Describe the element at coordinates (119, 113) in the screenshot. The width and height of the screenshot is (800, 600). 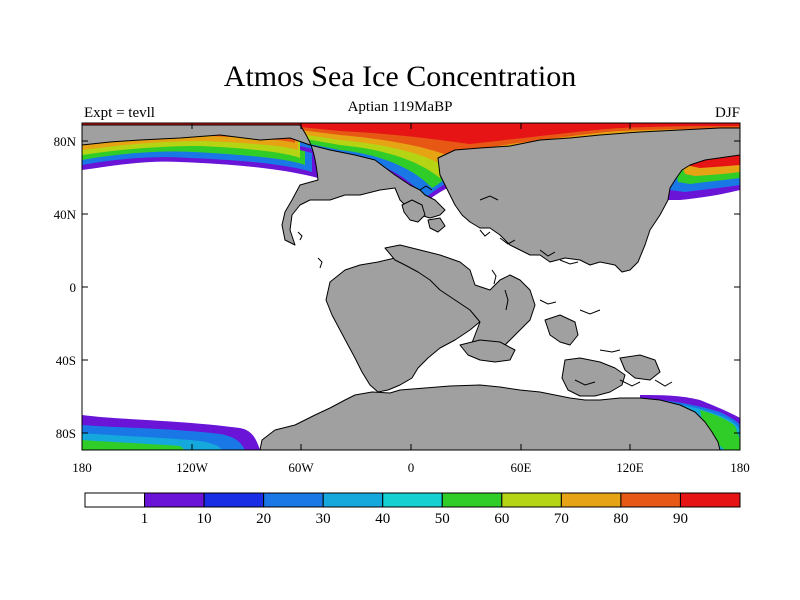
I see `experiment-label: Expt = tevll` at that location.